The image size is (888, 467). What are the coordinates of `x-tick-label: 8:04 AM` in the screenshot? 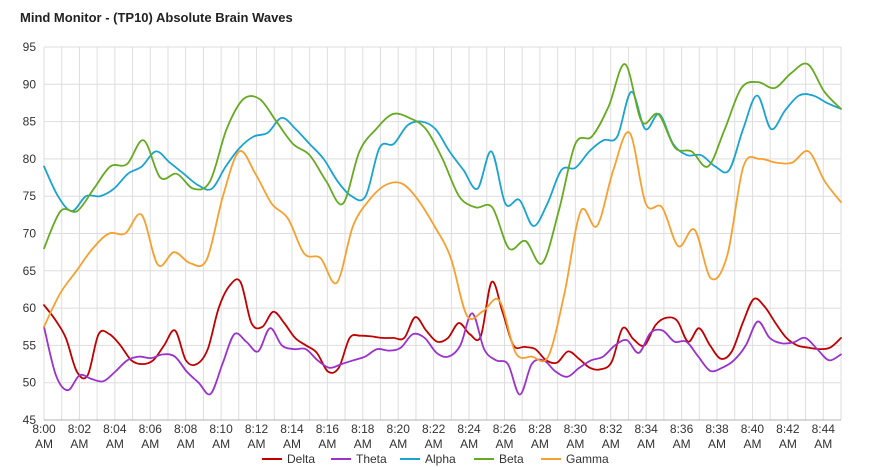 It's located at (115, 436).